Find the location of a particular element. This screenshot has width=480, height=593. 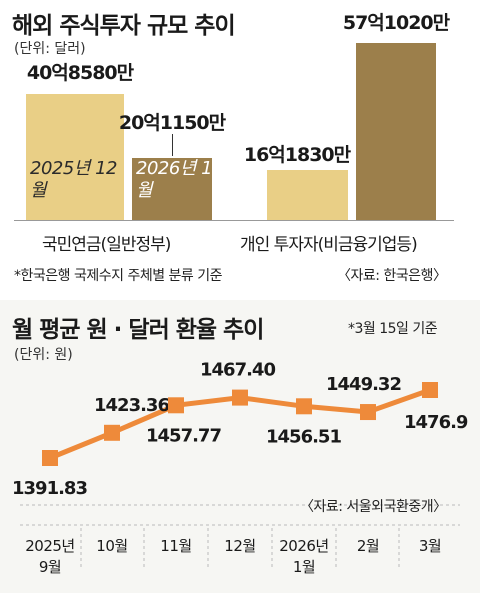

top-legend-in-bar-1: 2026년 1월 is located at coordinates (174, 179).